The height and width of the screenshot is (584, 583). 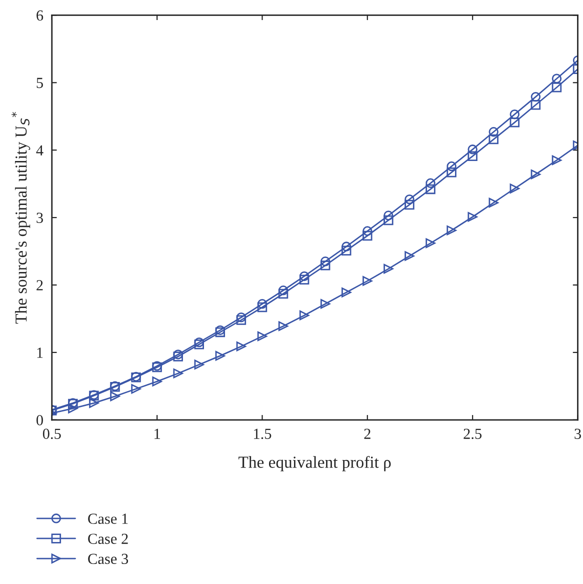 What do you see at coordinates (39, 83) in the screenshot?
I see `y-tick-label: 5` at bounding box center [39, 83].